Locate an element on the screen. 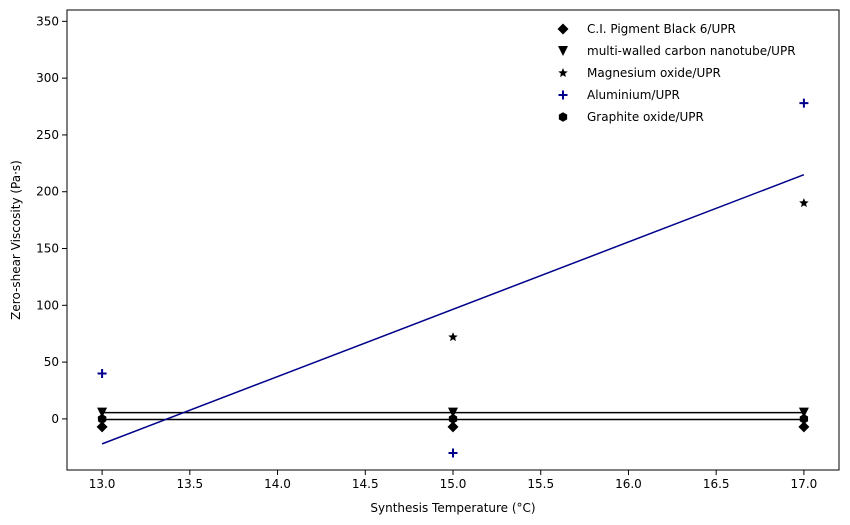 The width and height of the screenshot is (850, 525). y-tick-label: 150 is located at coordinates (47, 249).